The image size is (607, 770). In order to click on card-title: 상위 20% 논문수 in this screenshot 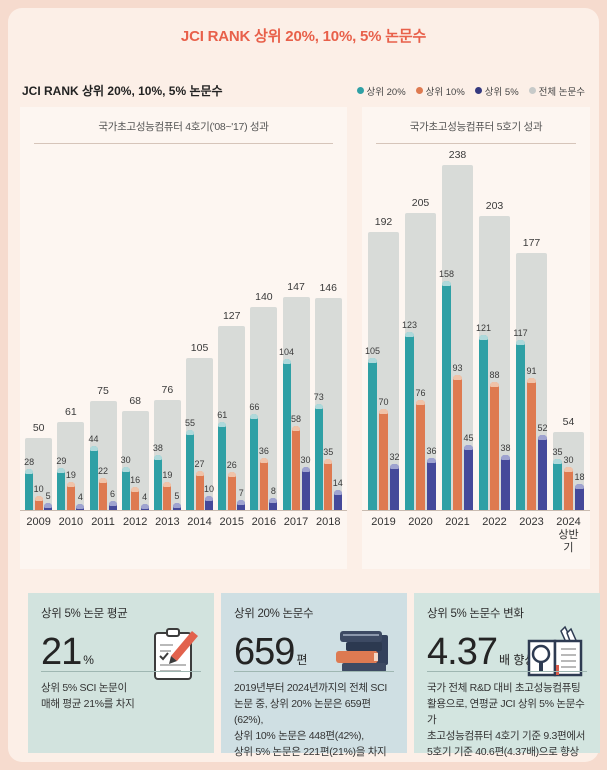, I will do `click(274, 614)`.